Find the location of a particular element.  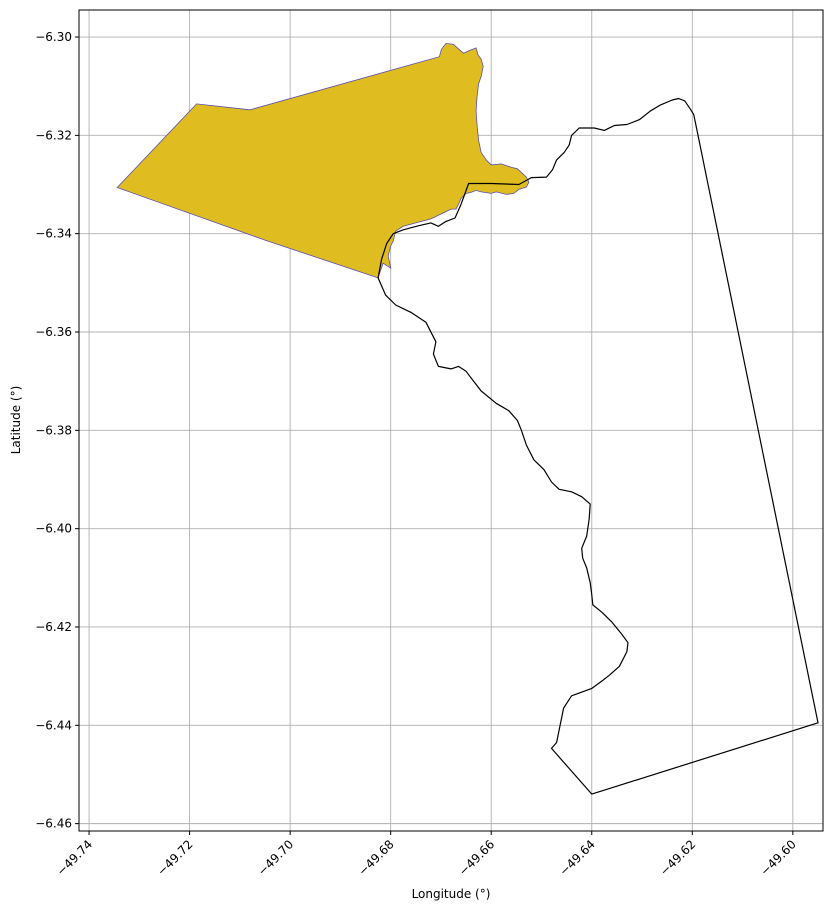

y-tick-label: −6.34 is located at coordinates (53, 234).